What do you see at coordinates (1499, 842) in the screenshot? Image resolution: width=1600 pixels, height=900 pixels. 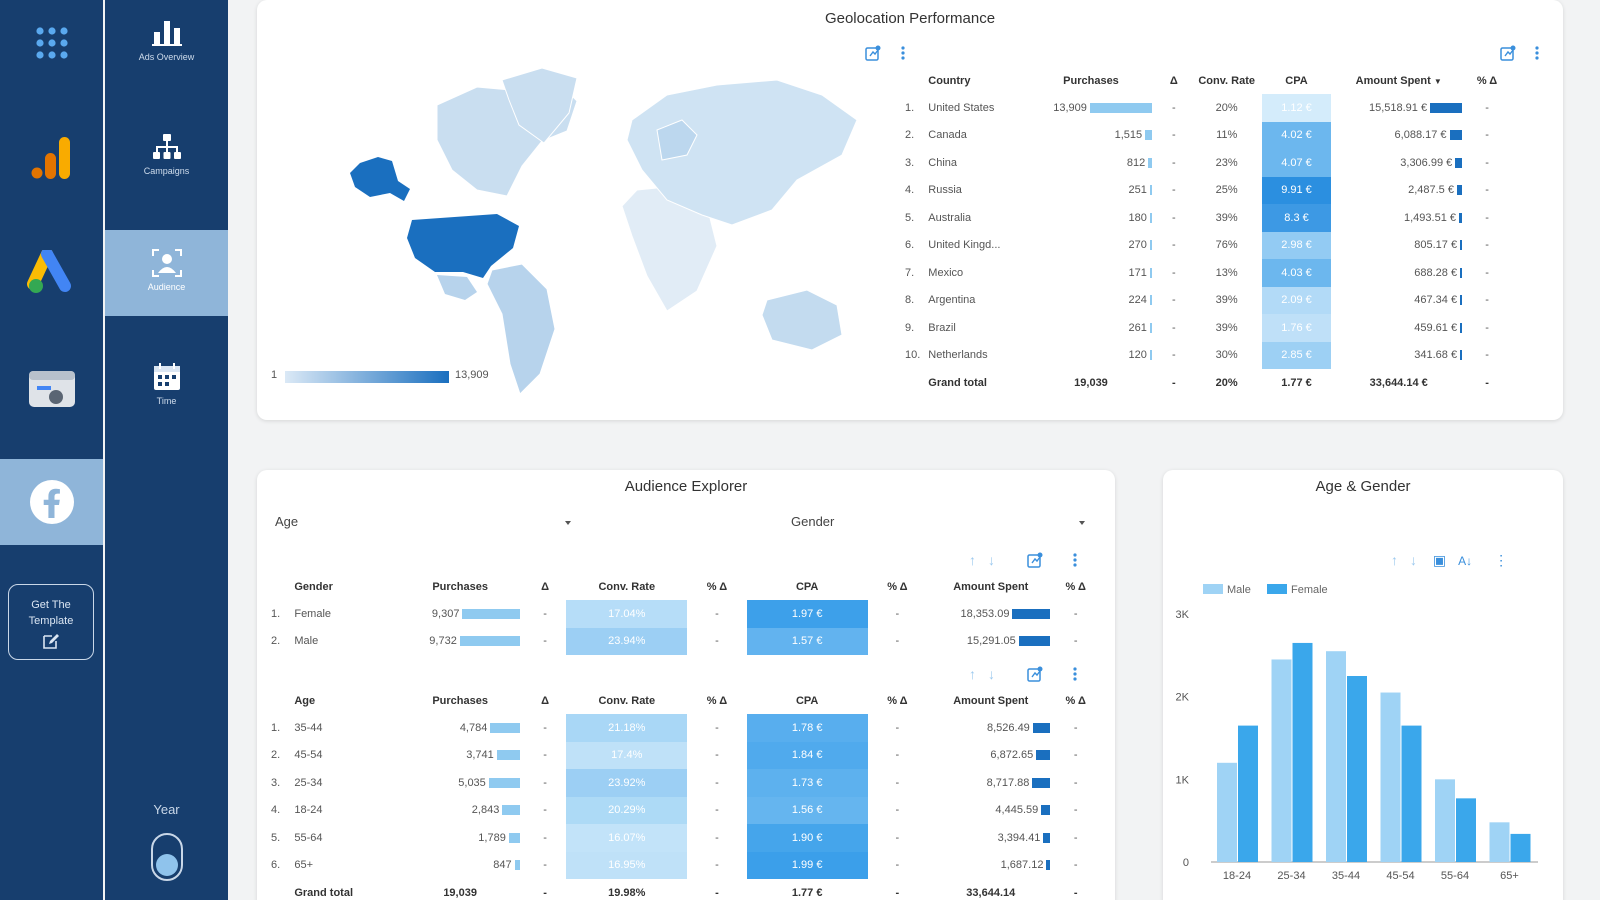 I see `bar-male-65+` at bounding box center [1499, 842].